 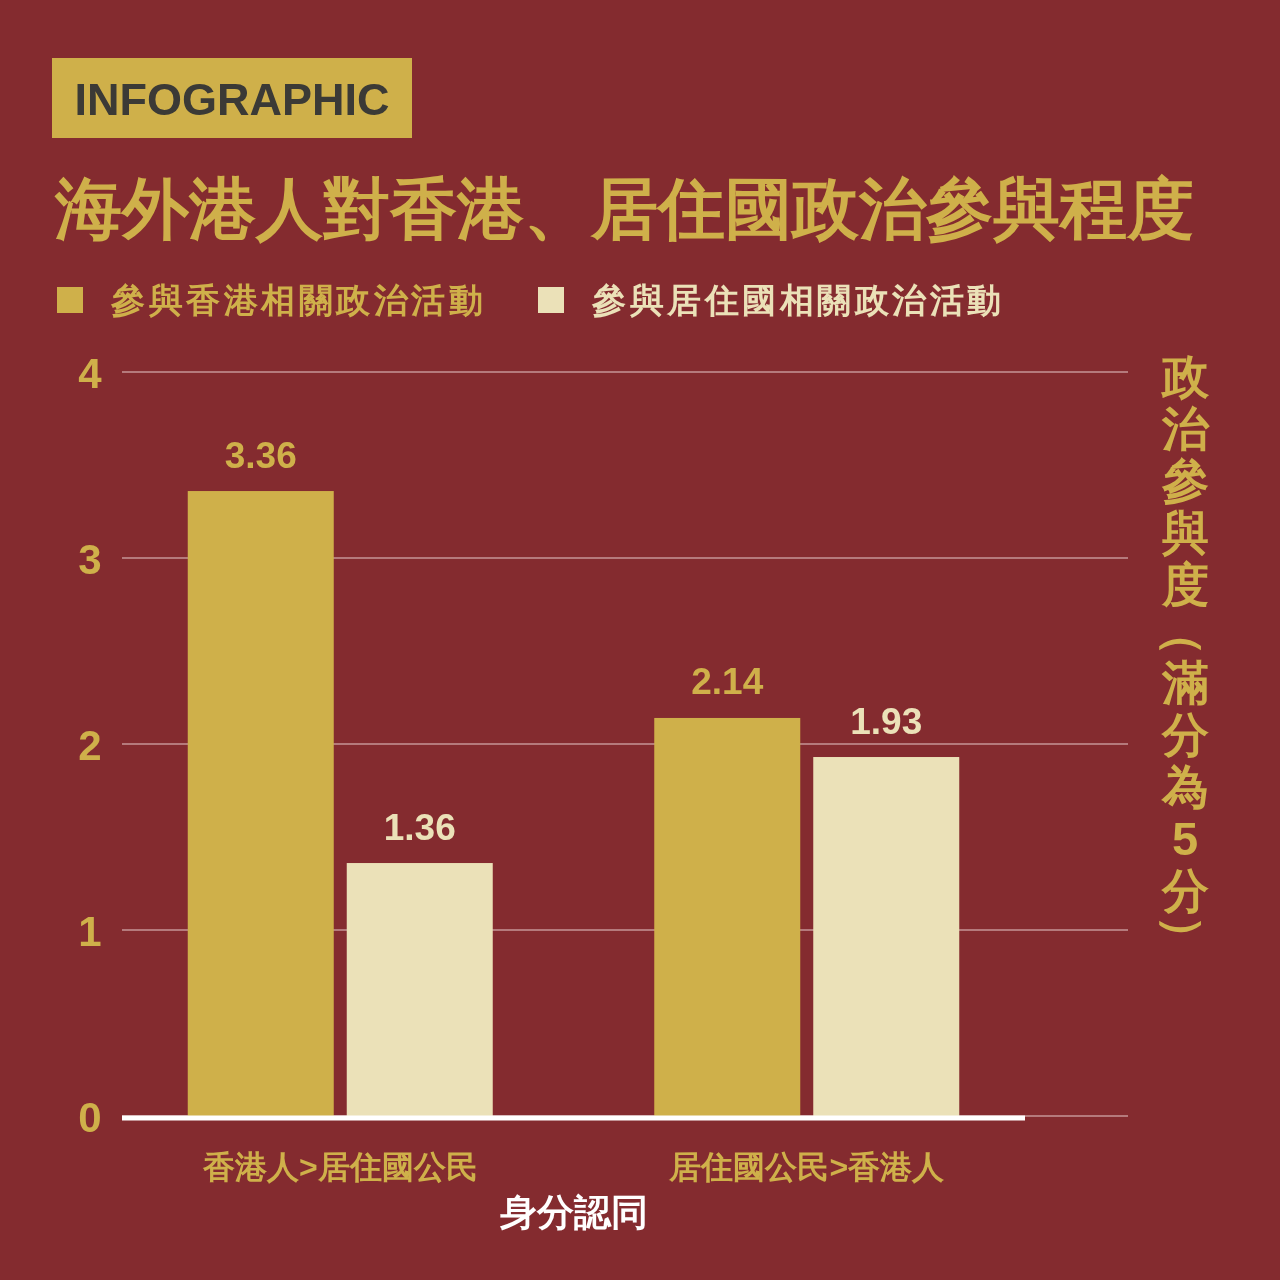 I want to click on x-tick-label: 香港人>居住國公民, so click(x=339, y=1167).